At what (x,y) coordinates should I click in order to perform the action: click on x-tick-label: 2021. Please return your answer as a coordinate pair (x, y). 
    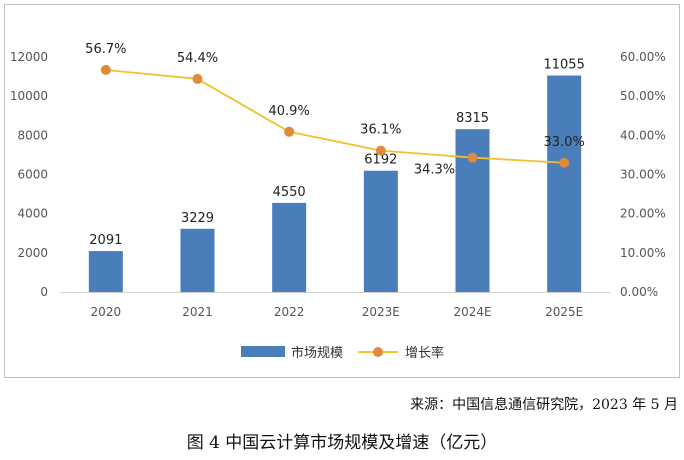
    Looking at the image, I should click on (197, 312).